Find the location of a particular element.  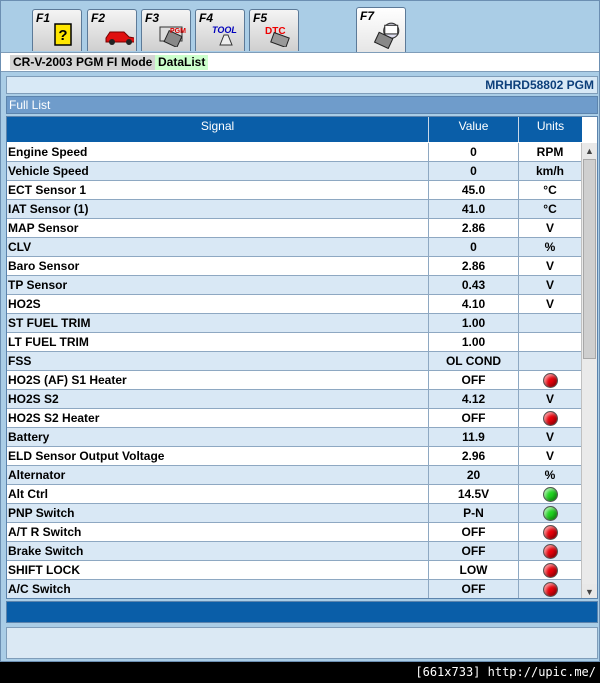

signal-value: 45.0 is located at coordinates (474, 190).